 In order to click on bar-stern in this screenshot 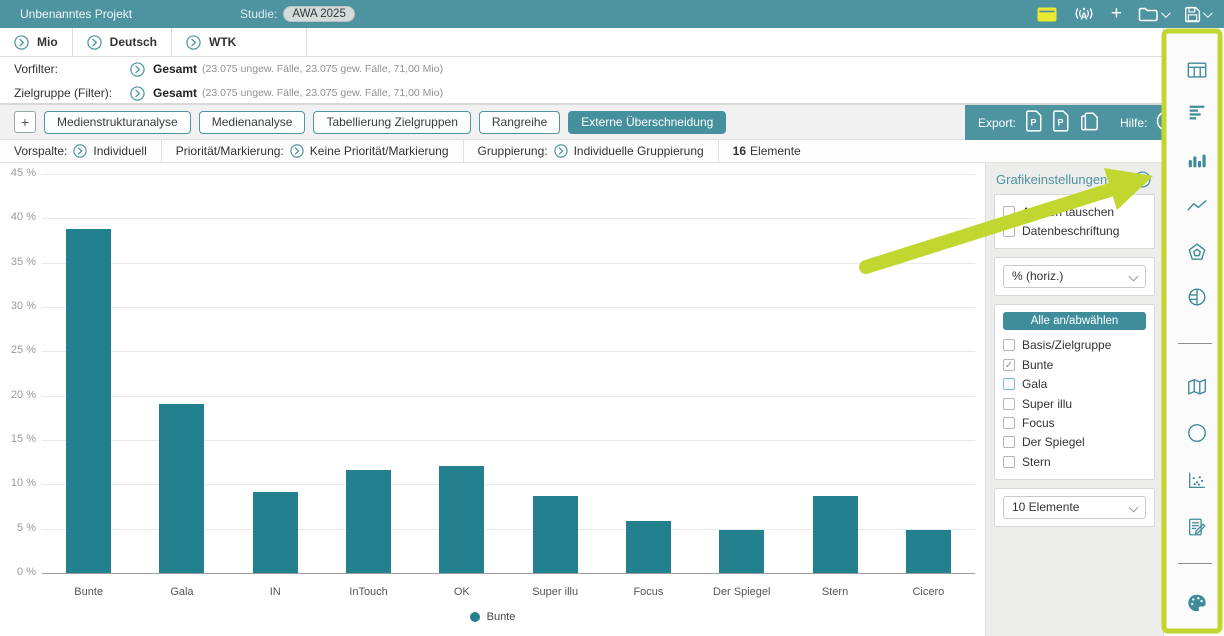, I will do `click(835, 534)`.